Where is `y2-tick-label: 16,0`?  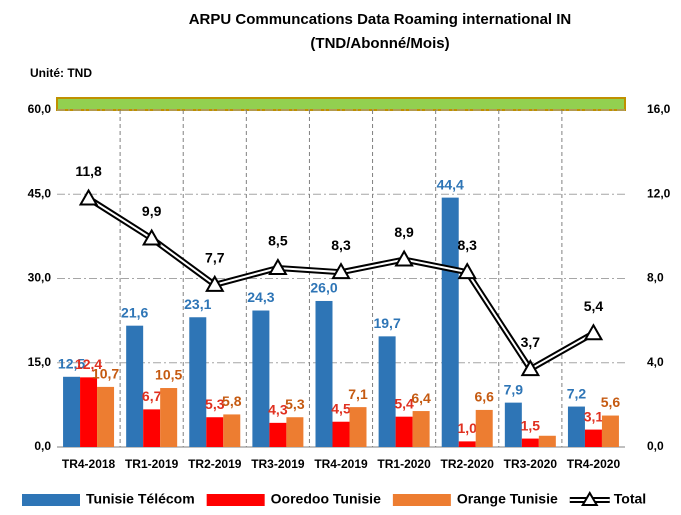
y2-tick-label: 16,0 is located at coordinates (659, 109).